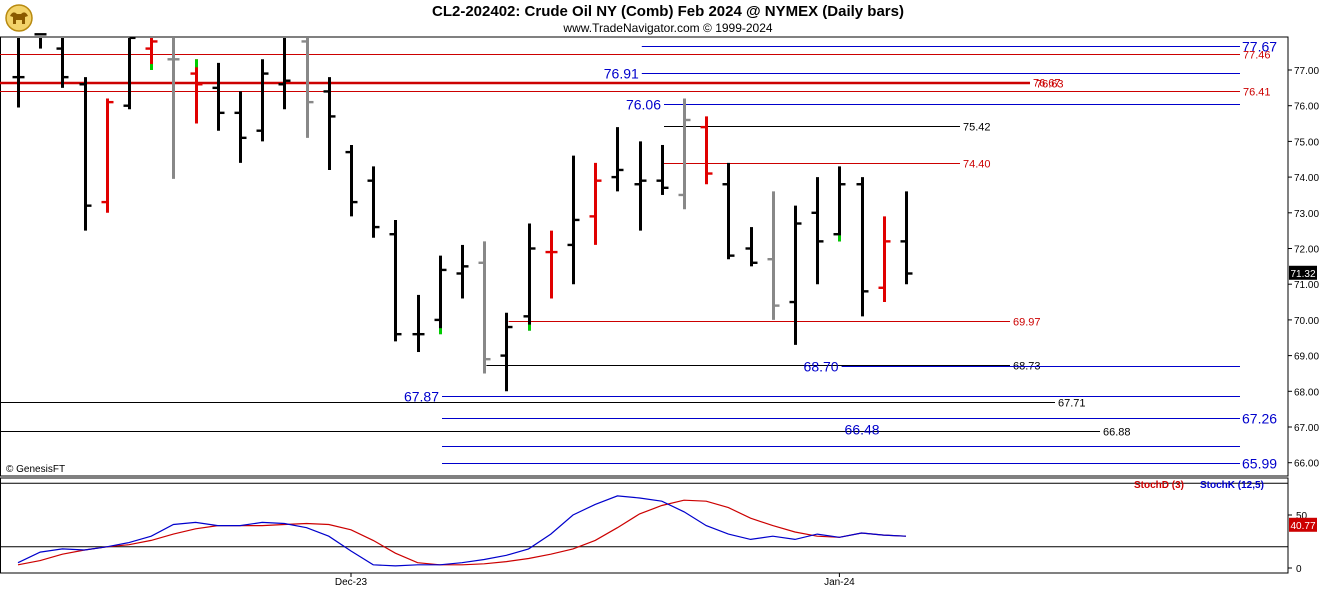 The width and height of the screenshot is (1336, 591). What do you see at coordinates (1047, 84) in the screenshot?
I see `level-label: 76.67` at bounding box center [1047, 84].